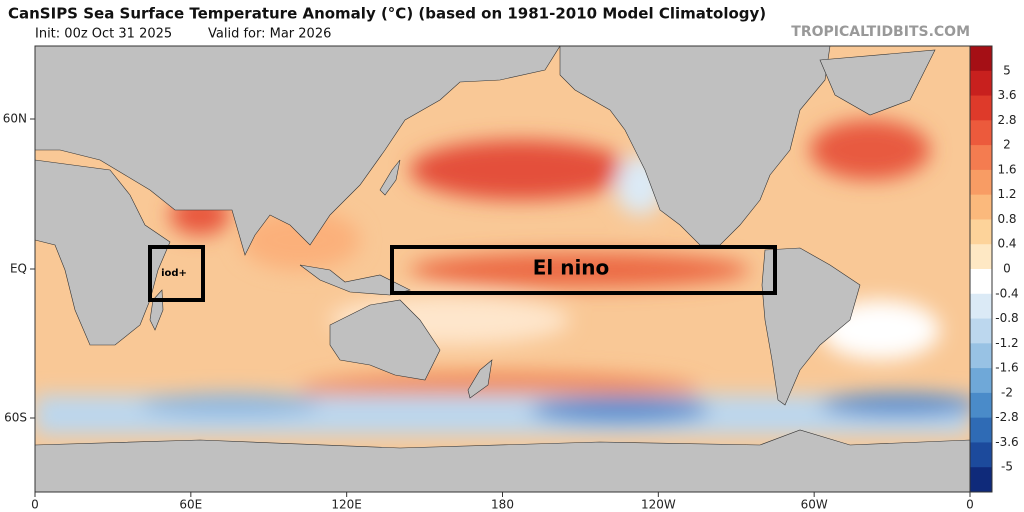  What do you see at coordinates (1006, 169) in the screenshot?
I see `colorbar-label: 1.6` at bounding box center [1006, 169].